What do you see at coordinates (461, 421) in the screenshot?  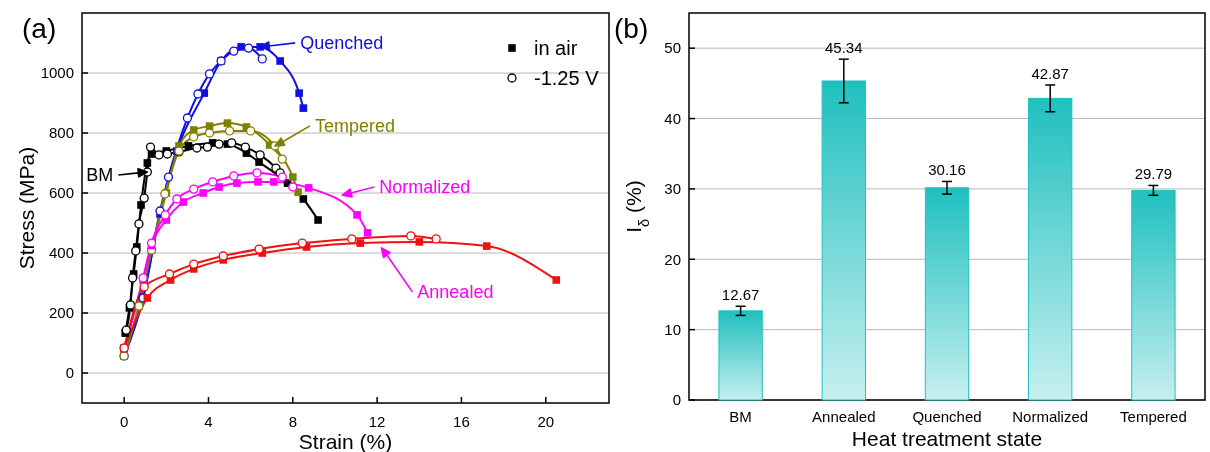 I see `x-tick-label: 16` at bounding box center [461, 421].